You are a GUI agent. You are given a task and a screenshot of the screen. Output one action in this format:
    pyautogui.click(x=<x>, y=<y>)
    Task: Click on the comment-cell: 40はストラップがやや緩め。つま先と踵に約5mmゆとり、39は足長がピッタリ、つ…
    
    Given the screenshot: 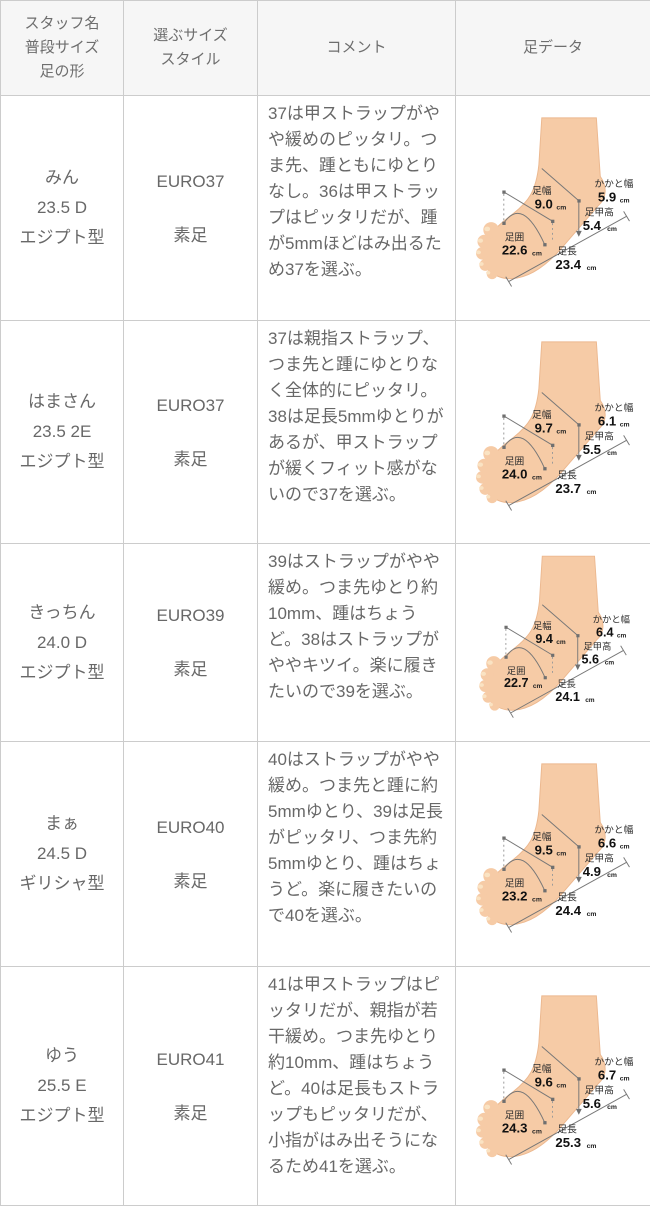 What is the action you would take?
    pyautogui.click(x=356, y=854)
    